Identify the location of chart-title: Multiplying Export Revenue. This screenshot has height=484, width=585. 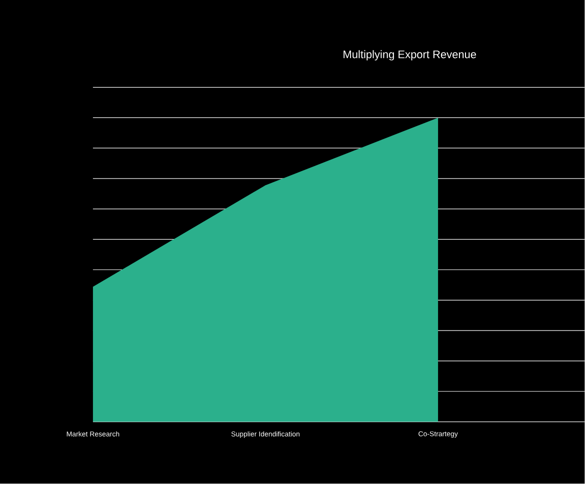
(410, 55).